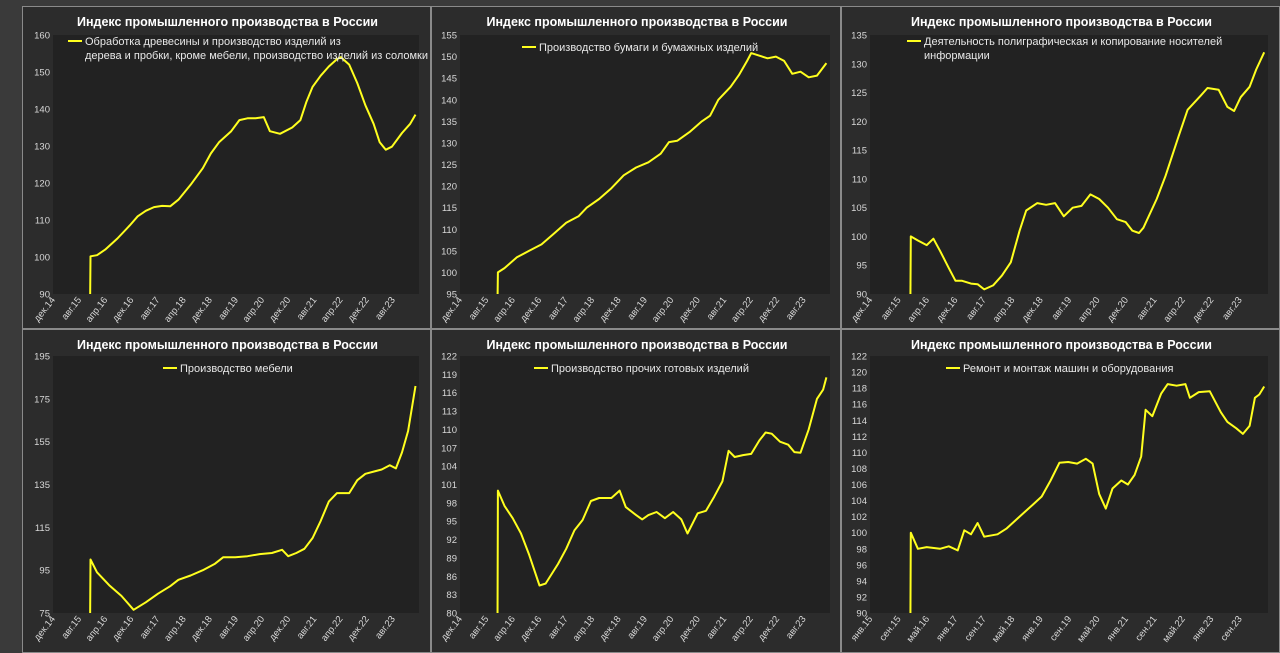  What do you see at coordinates (859, 421) in the screenshot?
I see `y-tick-label: 114` at bounding box center [859, 421].